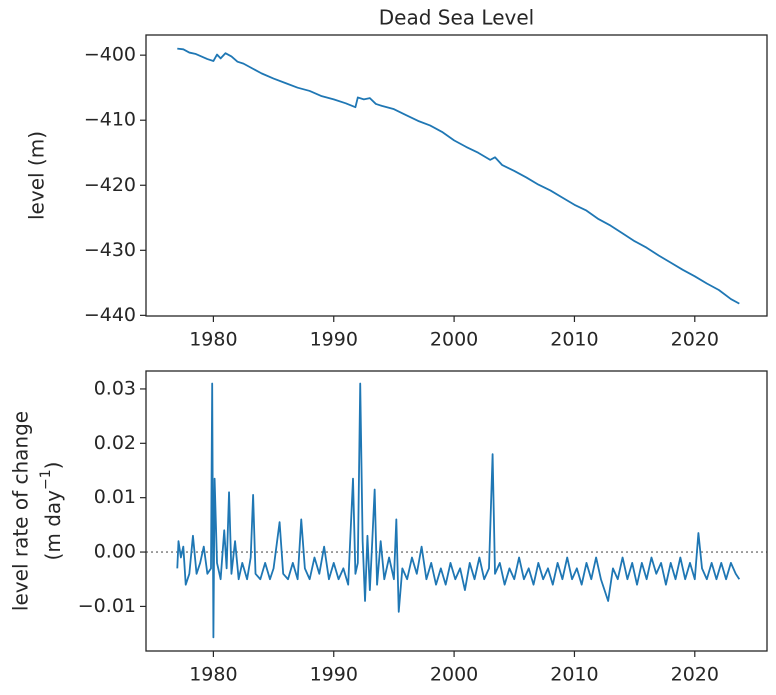 The width and height of the screenshot is (776, 695). Describe the element at coordinates (115, 388) in the screenshot. I see `y-tick-label: 0.03` at that location.